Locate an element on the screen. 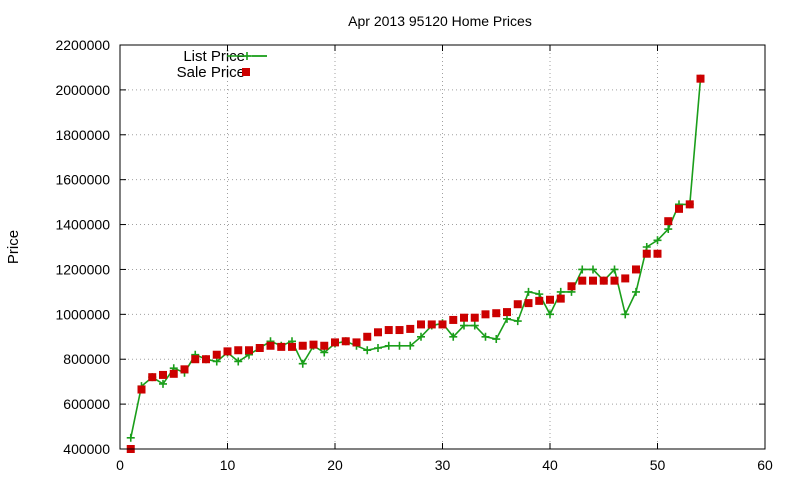  y-tick-label: 1200000 is located at coordinates (82, 269).